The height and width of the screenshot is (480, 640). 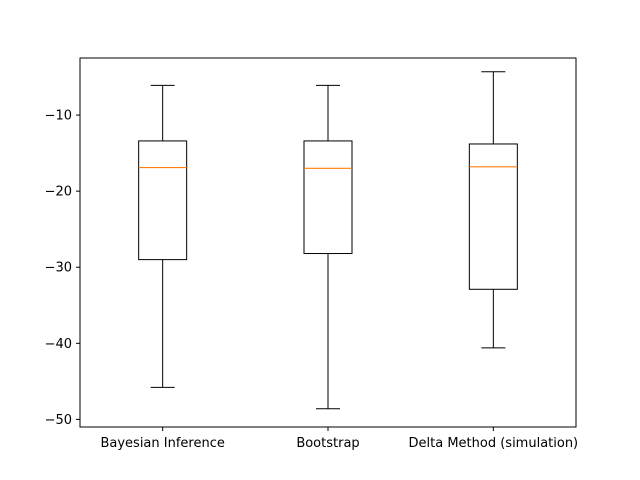 I want to click on y-tick-label: −10, so click(x=58, y=116).